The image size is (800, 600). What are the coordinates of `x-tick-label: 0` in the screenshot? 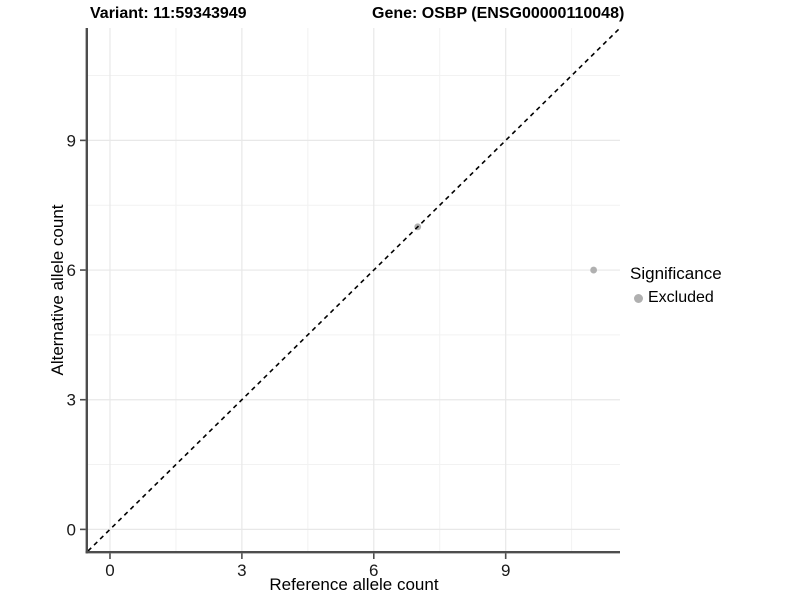 It's located at (109, 570).